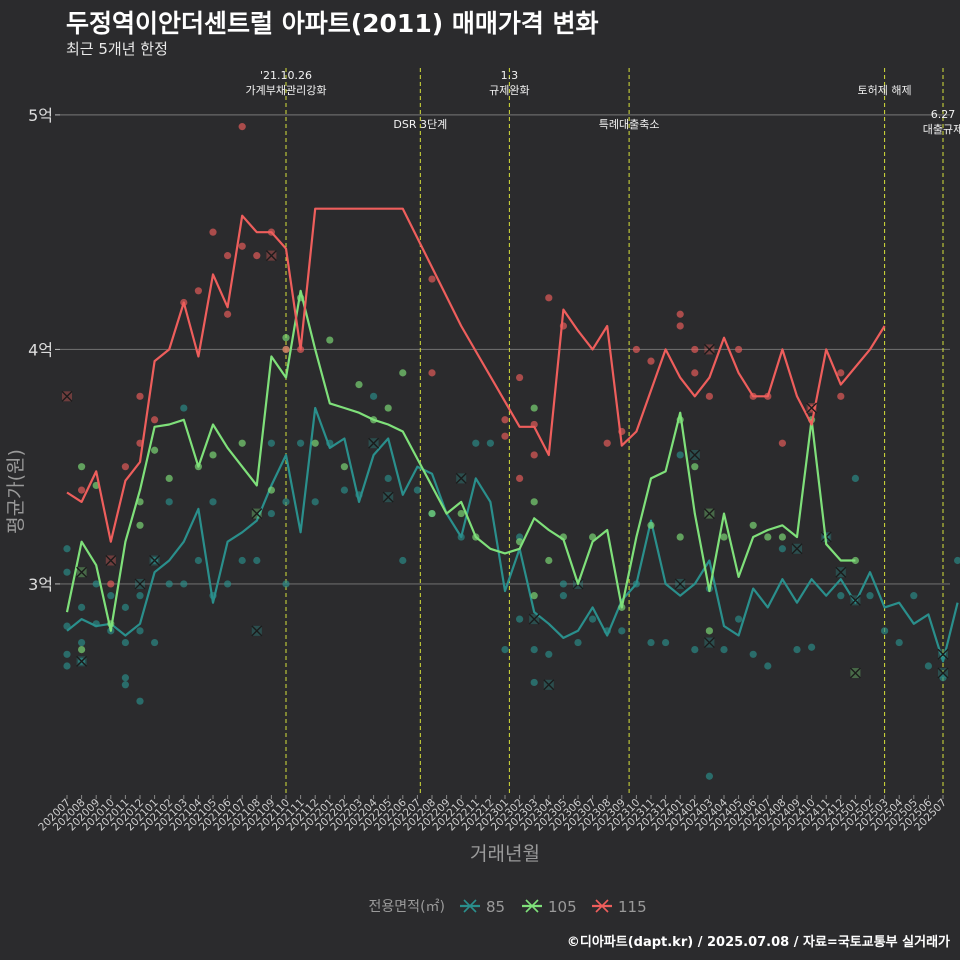 This screenshot has height=960, width=960. I want to click on annotation-label: 특례대출축소, so click(629, 124).